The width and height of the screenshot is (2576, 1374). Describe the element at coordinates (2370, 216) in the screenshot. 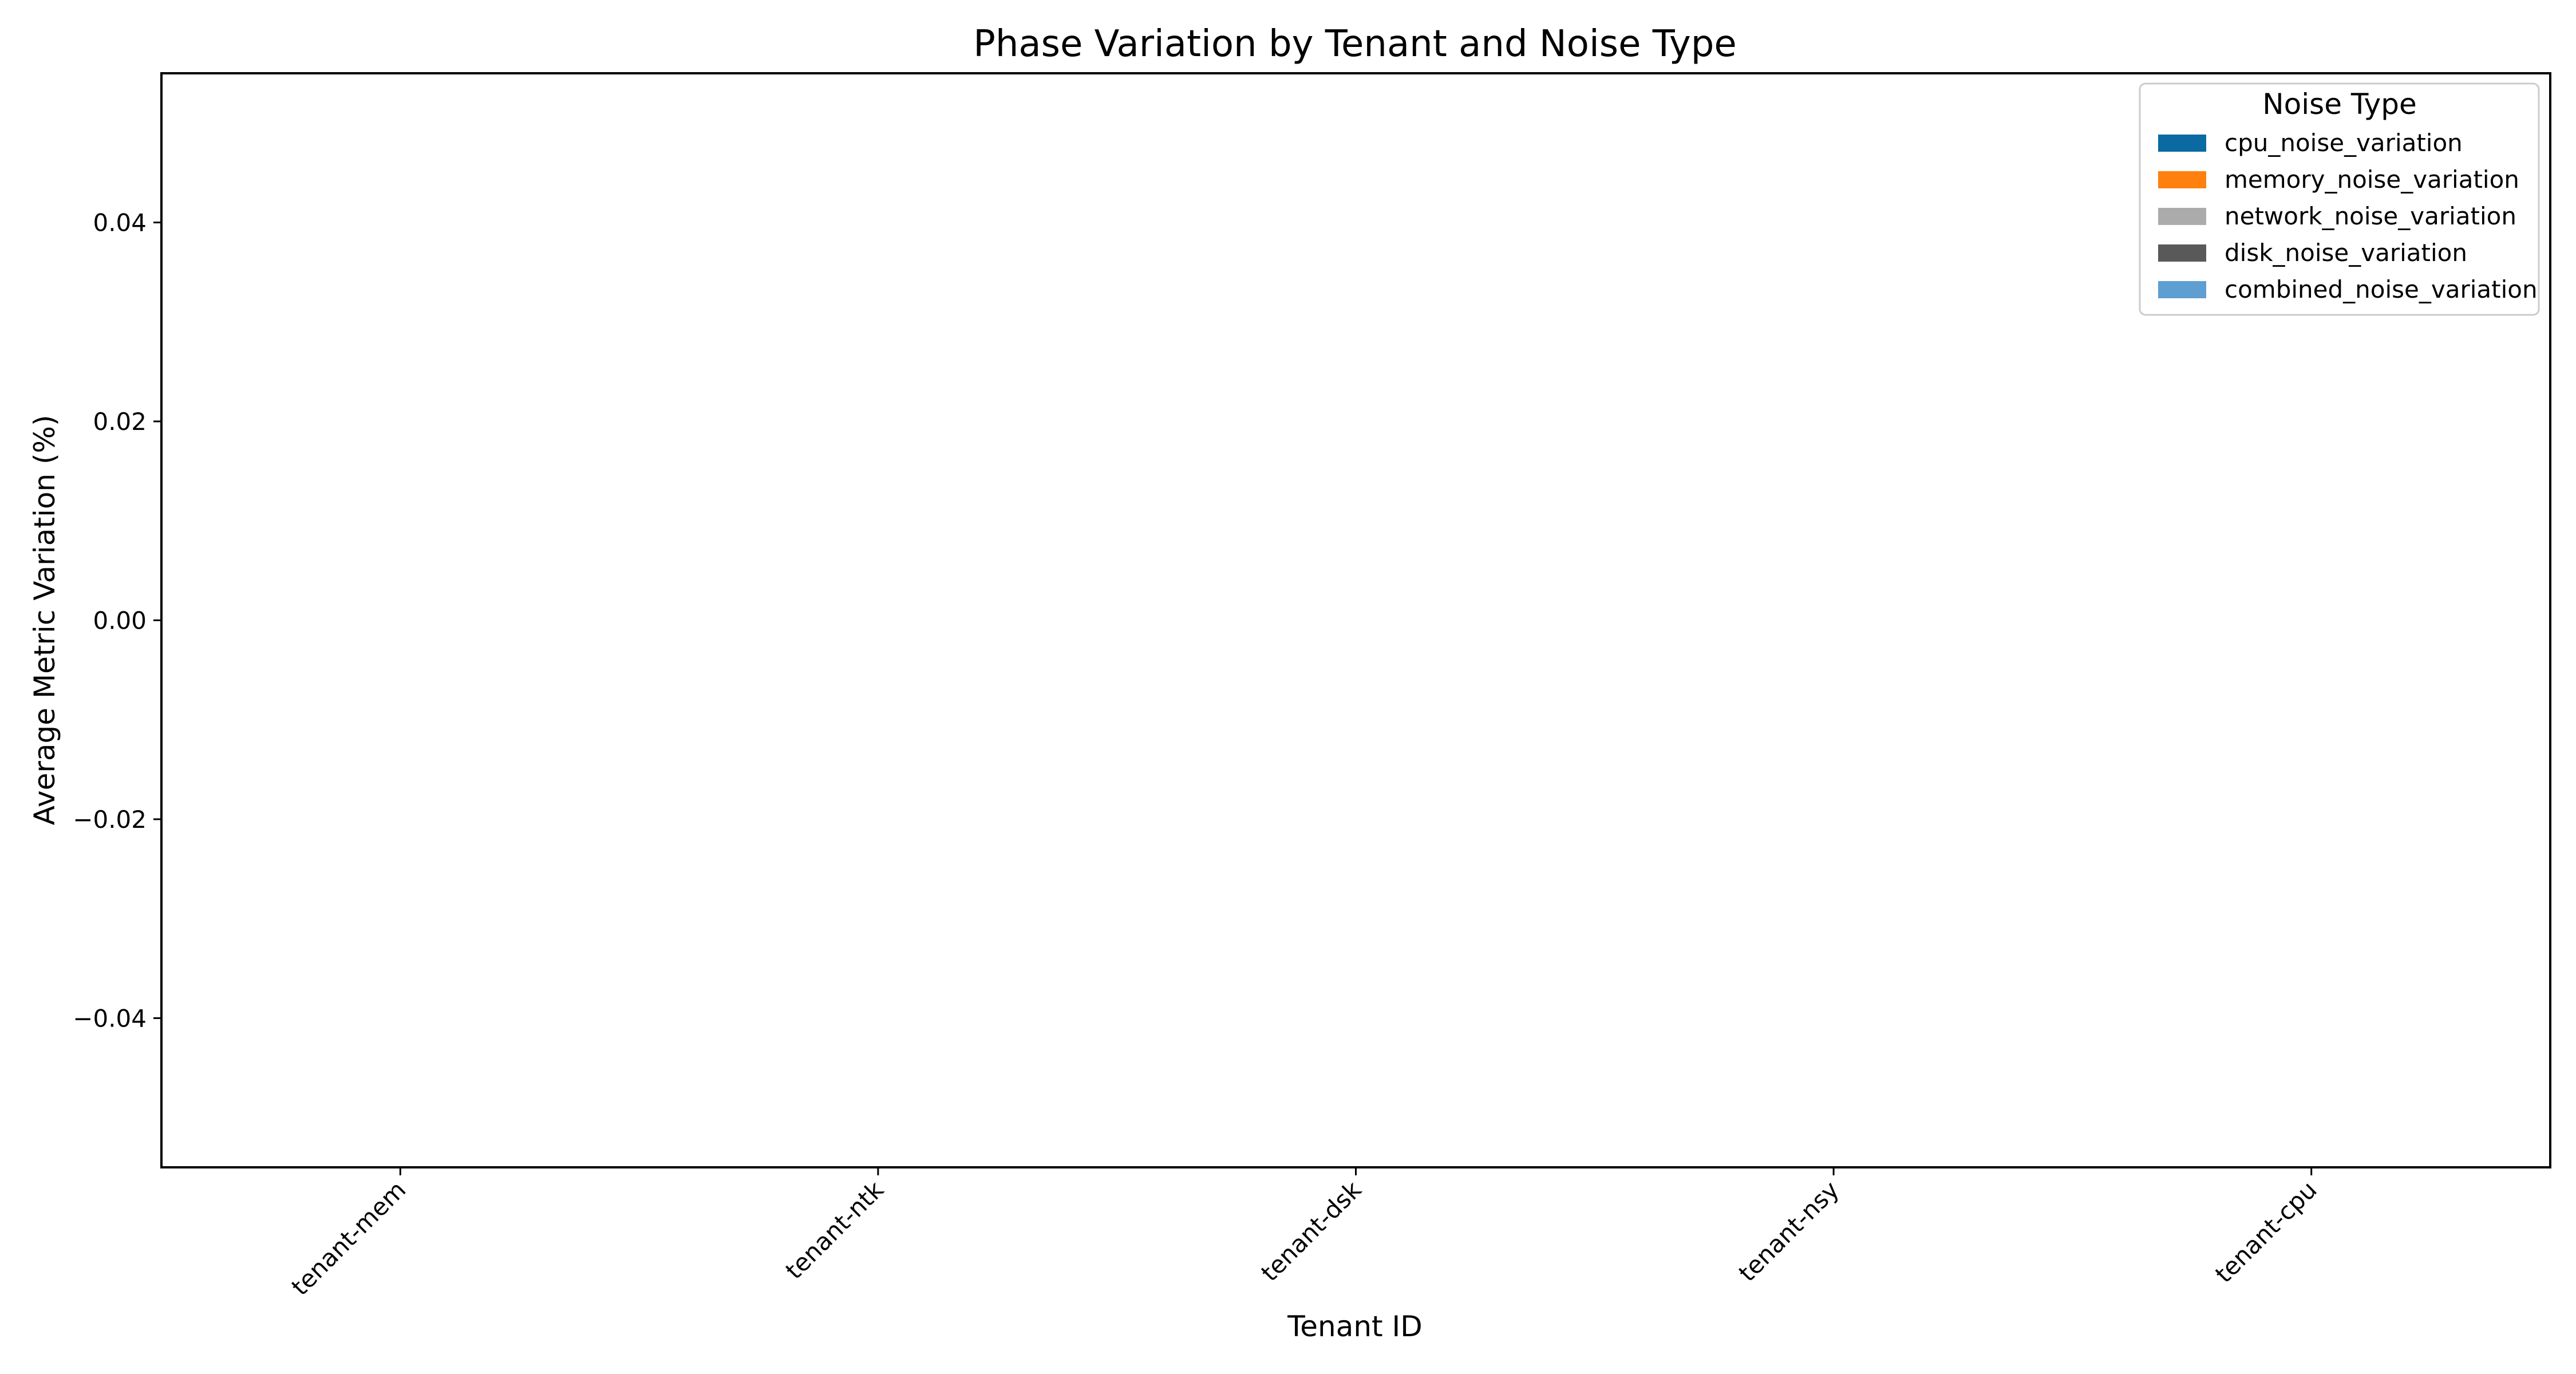

I see `legend-label: network_noise_variation` at that location.